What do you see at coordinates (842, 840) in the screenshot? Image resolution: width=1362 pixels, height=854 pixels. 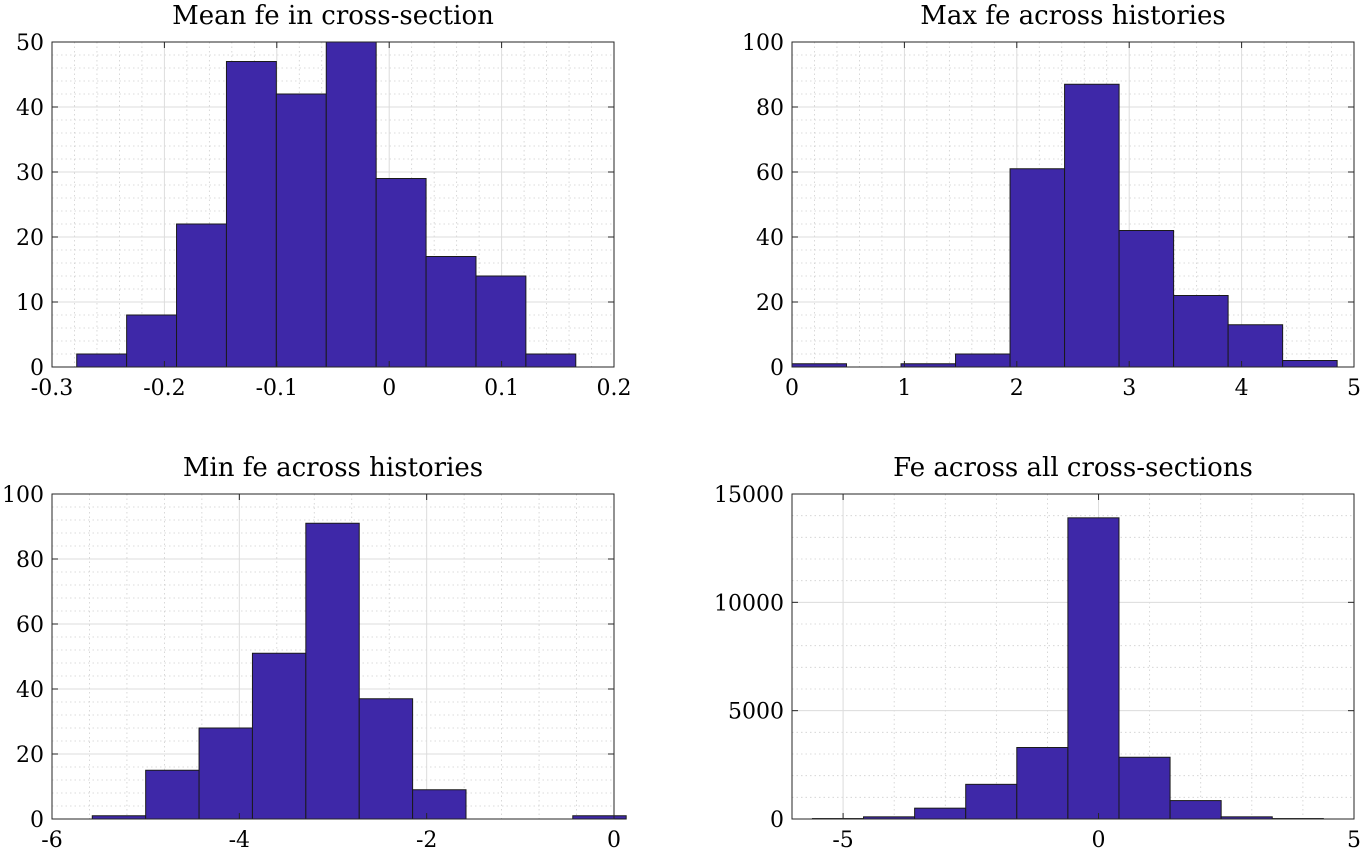 I see `x-tick-label: -5` at bounding box center [842, 840].